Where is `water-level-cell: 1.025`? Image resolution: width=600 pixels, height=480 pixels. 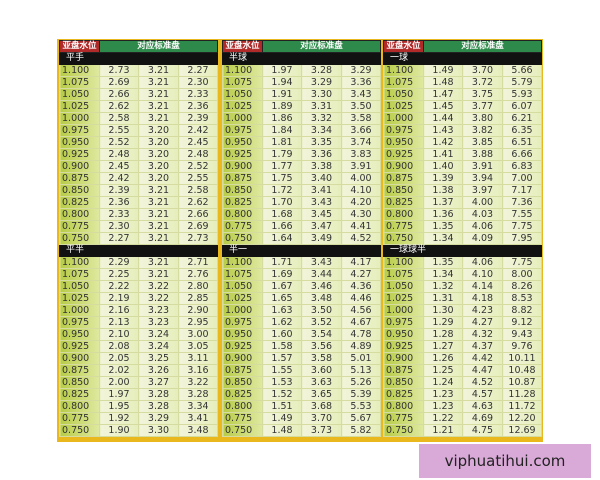
water-level-cell: 1.025 is located at coordinates (242, 106).